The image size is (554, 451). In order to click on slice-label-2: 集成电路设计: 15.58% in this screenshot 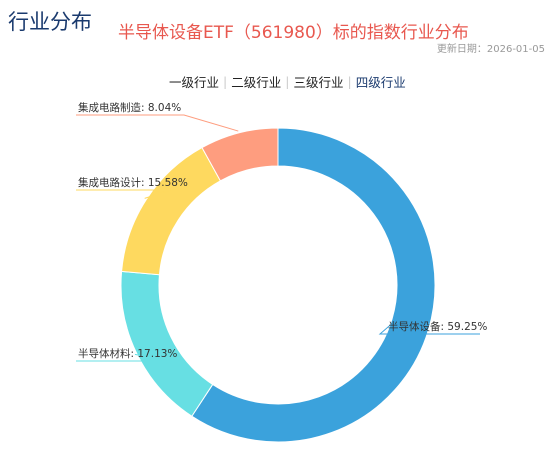, I will do `click(133, 182)`.